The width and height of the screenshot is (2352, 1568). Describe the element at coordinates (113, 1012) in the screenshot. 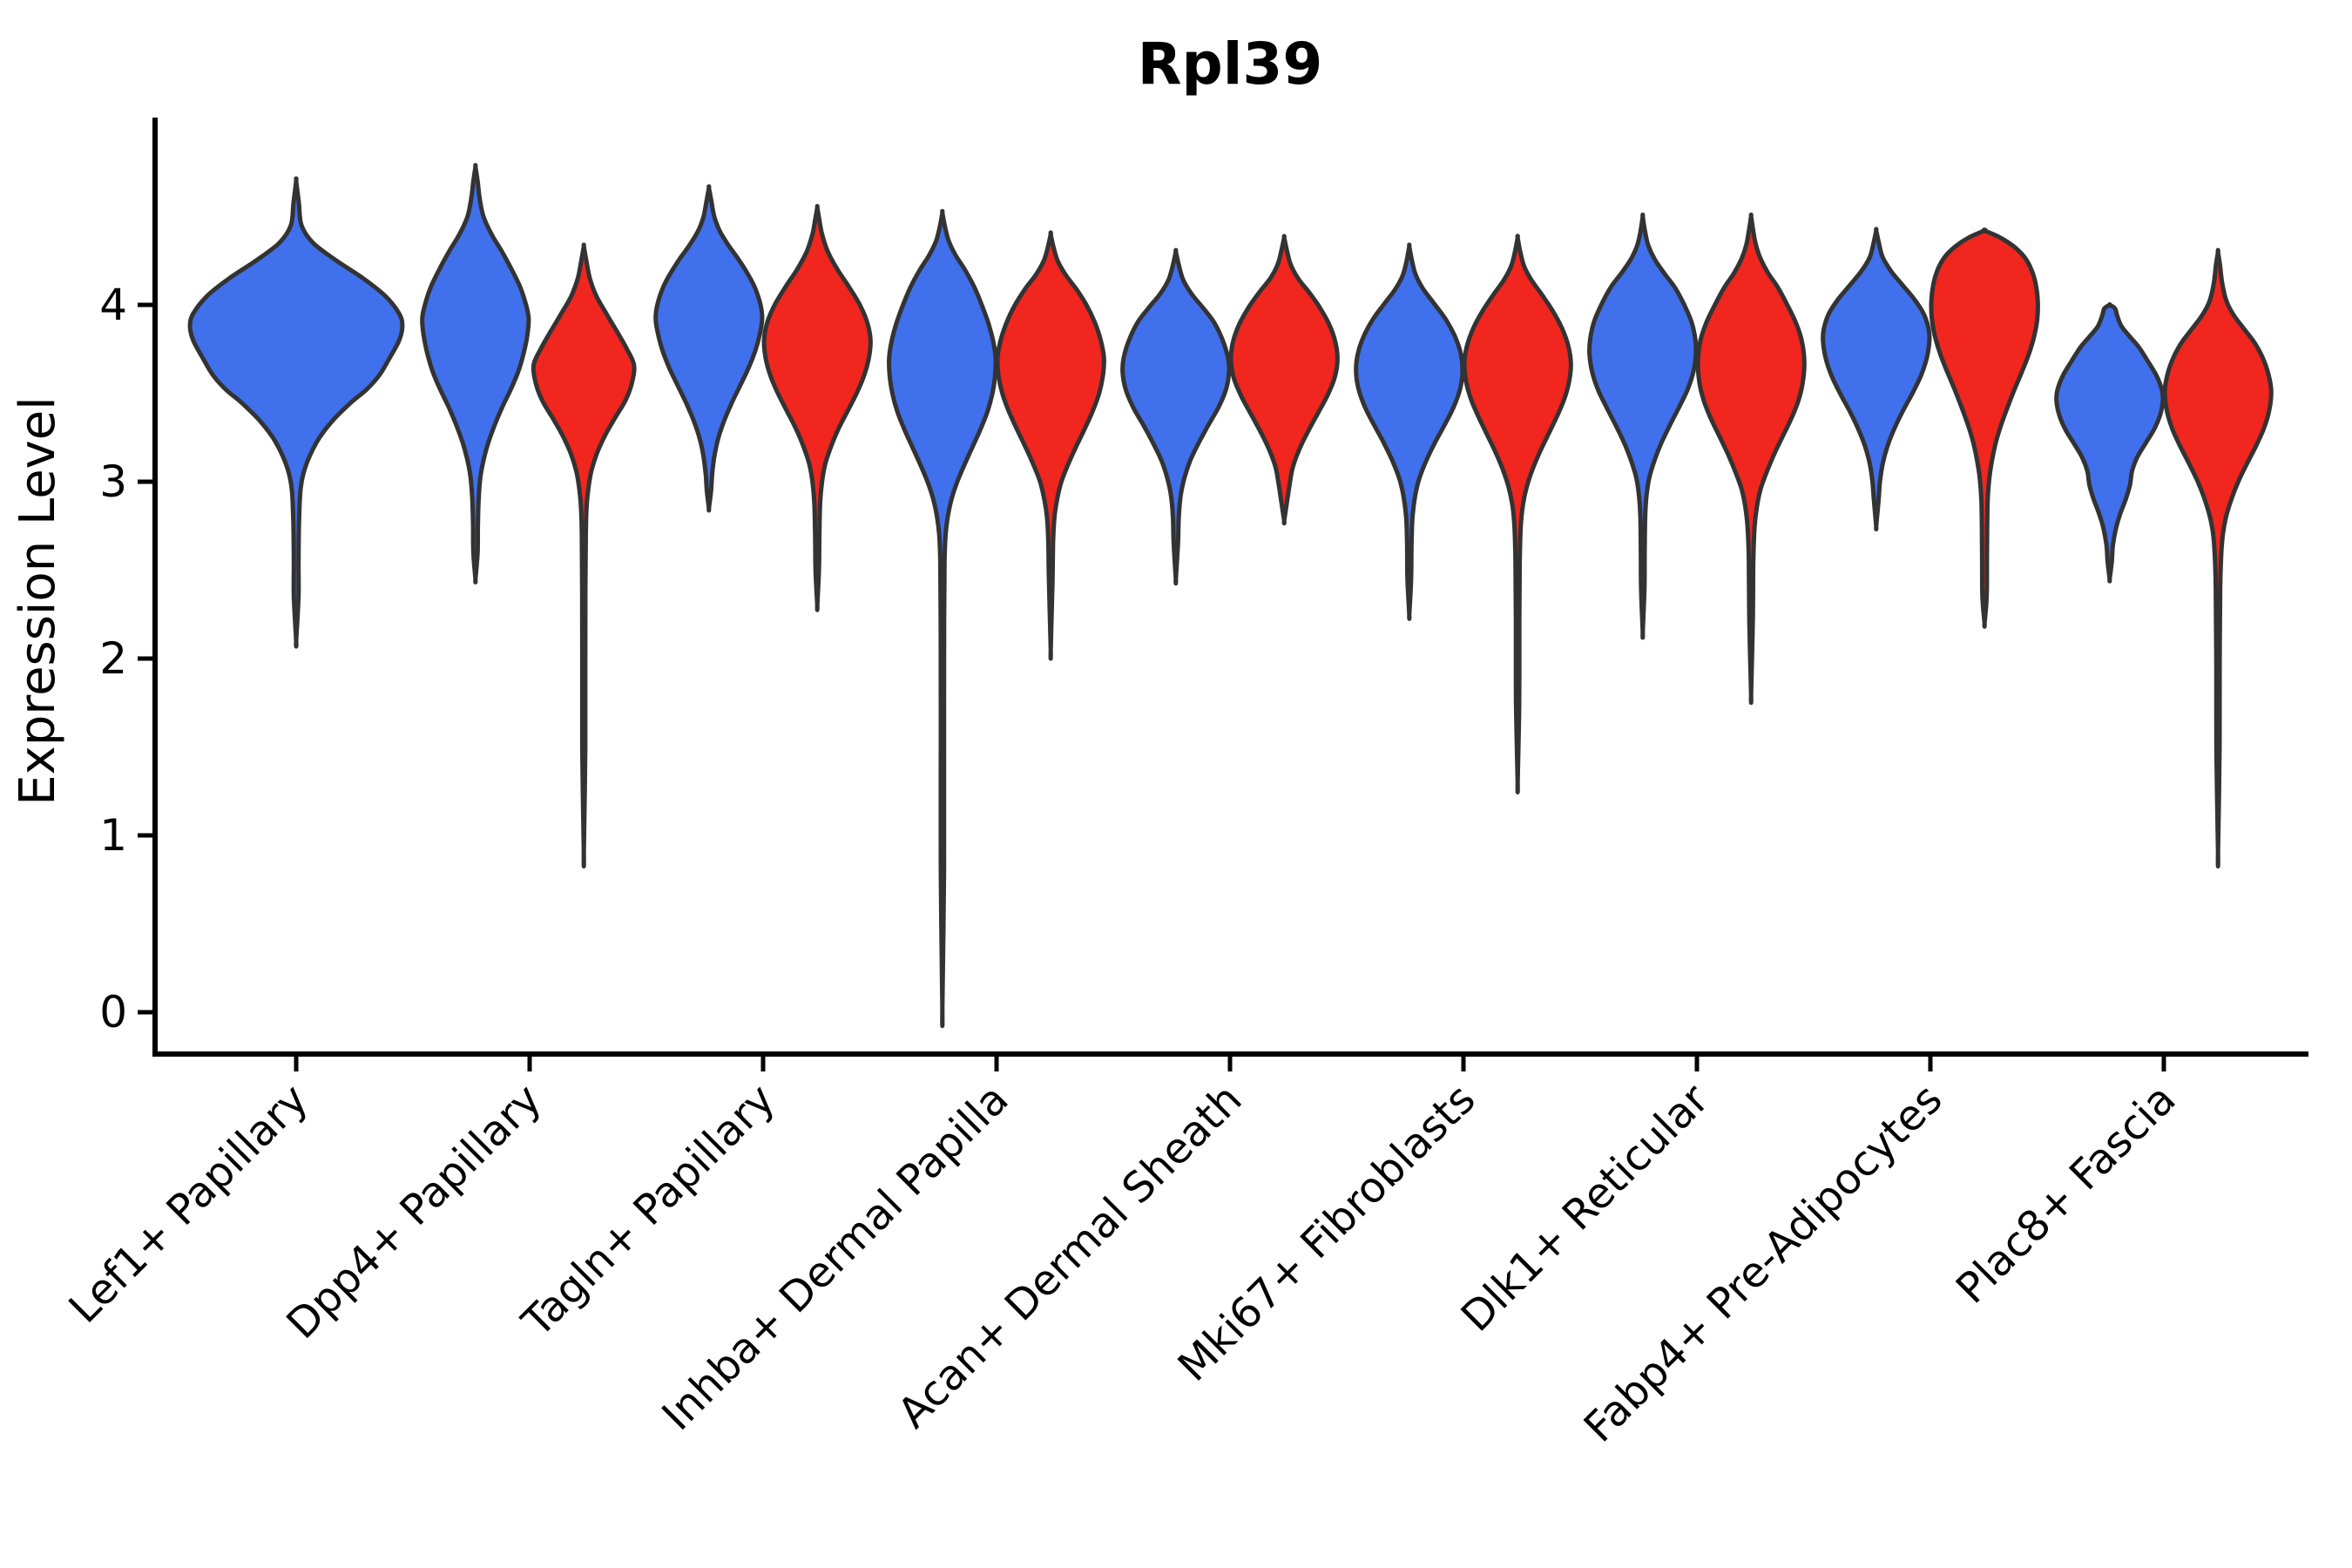

I see `y-tick-label: 0` at that location.